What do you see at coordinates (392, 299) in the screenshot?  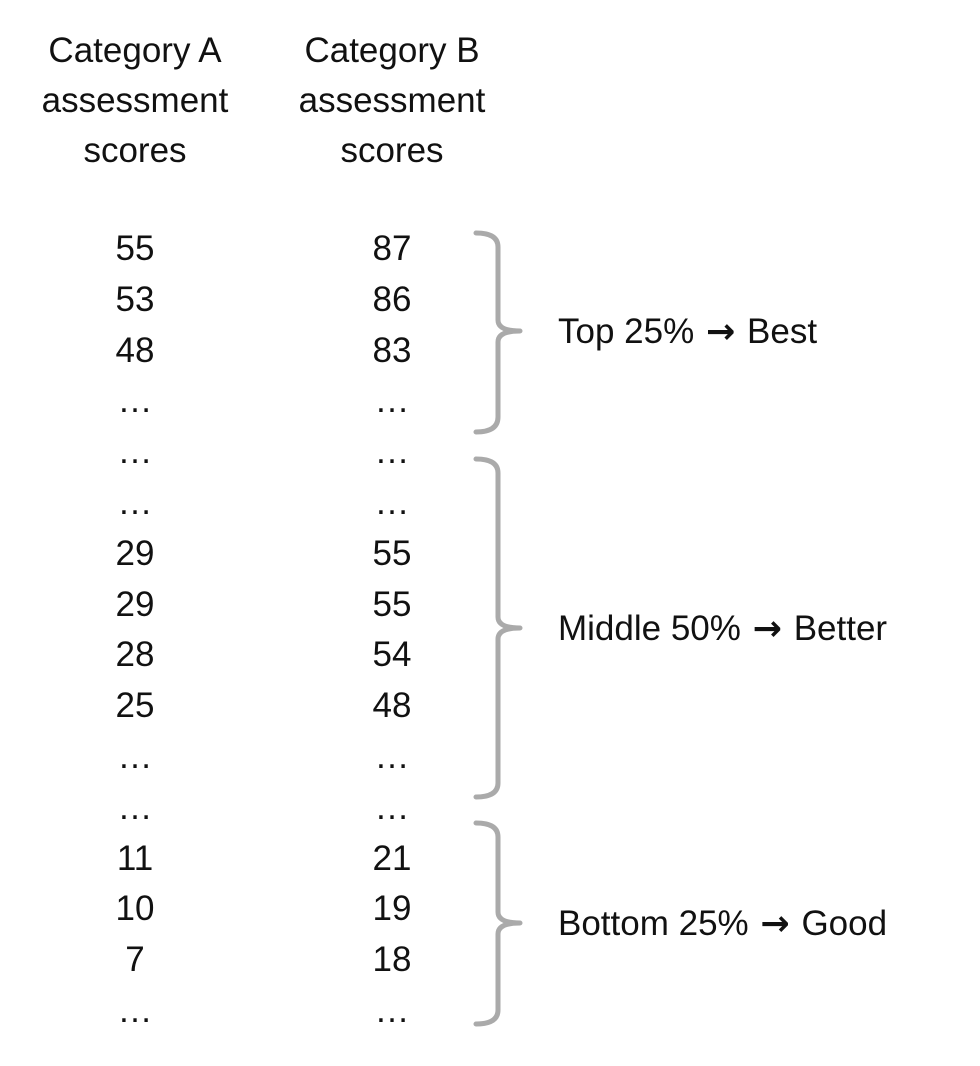 I see `category-b-score: 86` at bounding box center [392, 299].